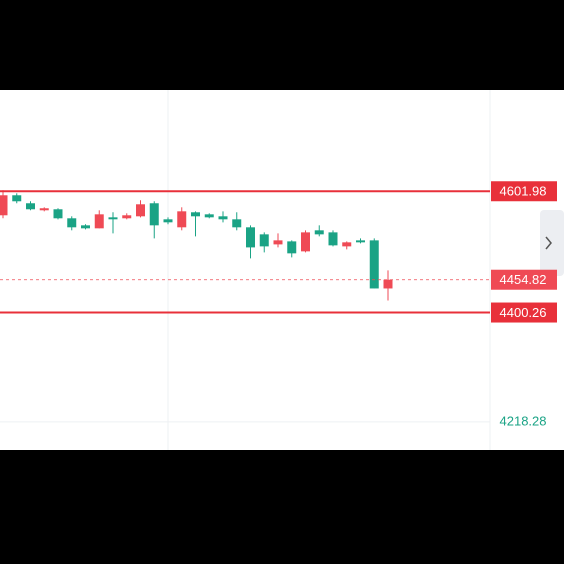 Image resolution: width=564 pixels, height=564 pixels. I want to click on price-line-label: 4400.26, so click(523, 312).